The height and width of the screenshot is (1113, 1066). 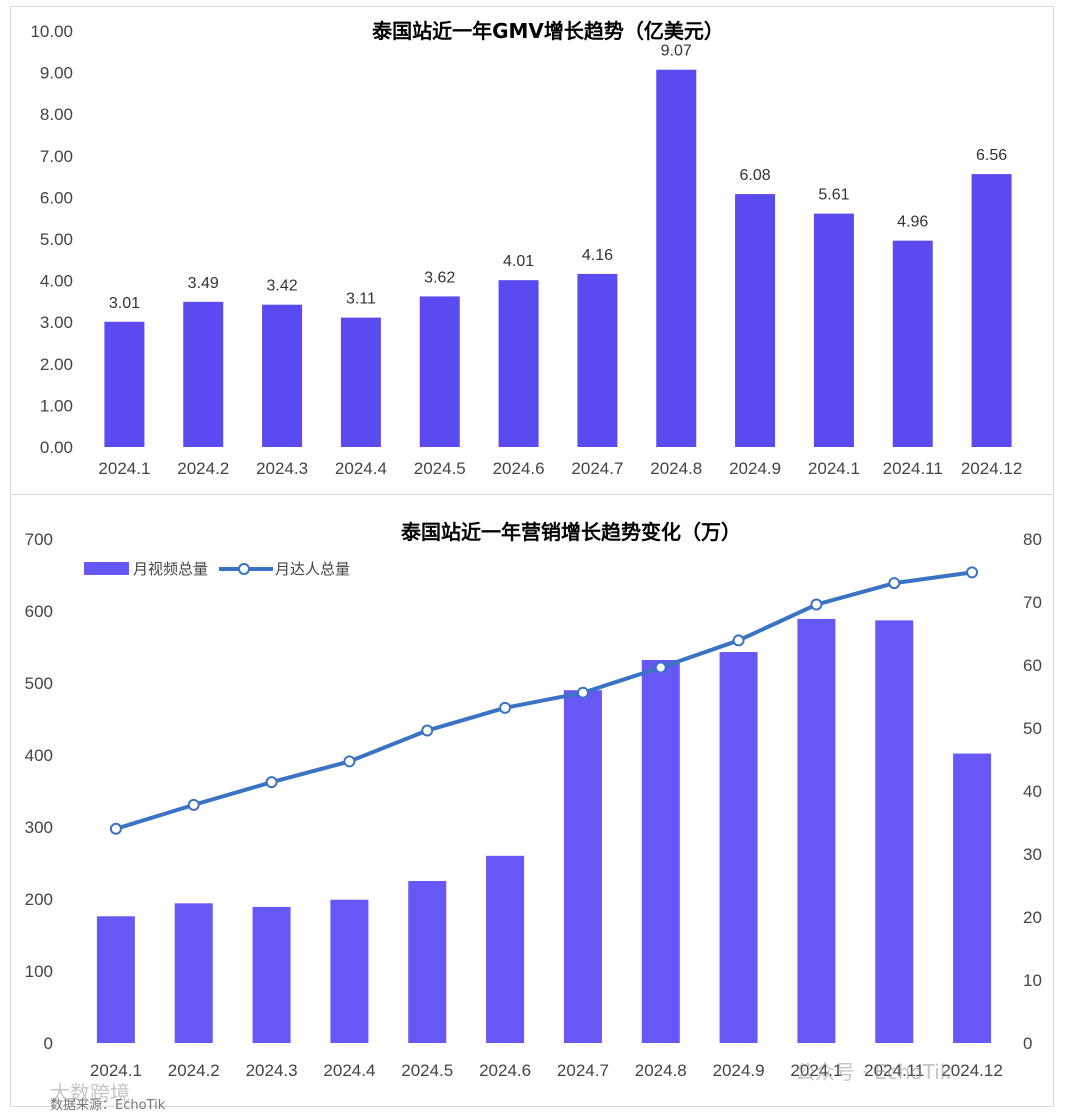 What do you see at coordinates (51, 31) in the screenshot?
I see `y-tick-label: 10.00` at bounding box center [51, 31].